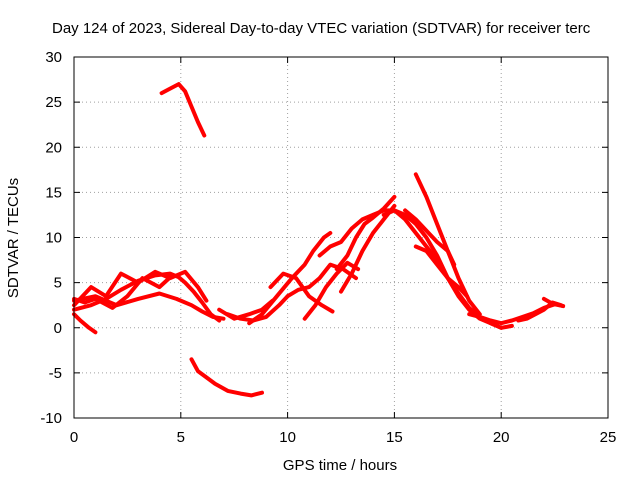 Image resolution: width=640 pixels, height=480 pixels. What do you see at coordinates (53, 57) in the screenshot?
I see `y-tick-label: 30` at bounding box center [53, 57].